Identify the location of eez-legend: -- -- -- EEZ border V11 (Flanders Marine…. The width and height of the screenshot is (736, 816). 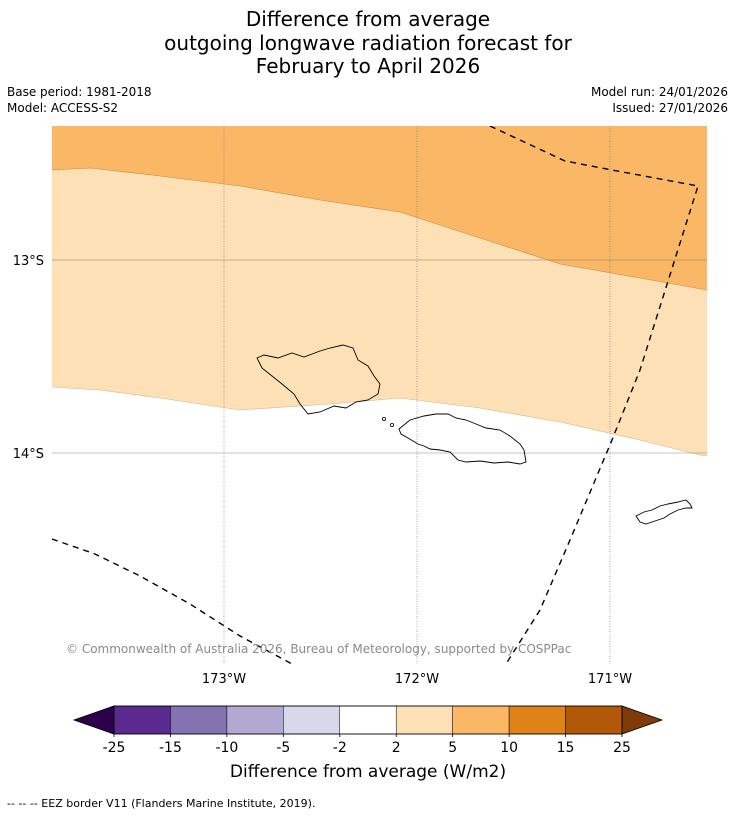
(161, 803).